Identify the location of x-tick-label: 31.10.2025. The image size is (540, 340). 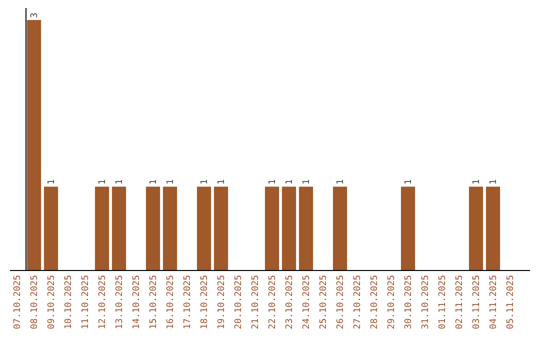
(426, 302).